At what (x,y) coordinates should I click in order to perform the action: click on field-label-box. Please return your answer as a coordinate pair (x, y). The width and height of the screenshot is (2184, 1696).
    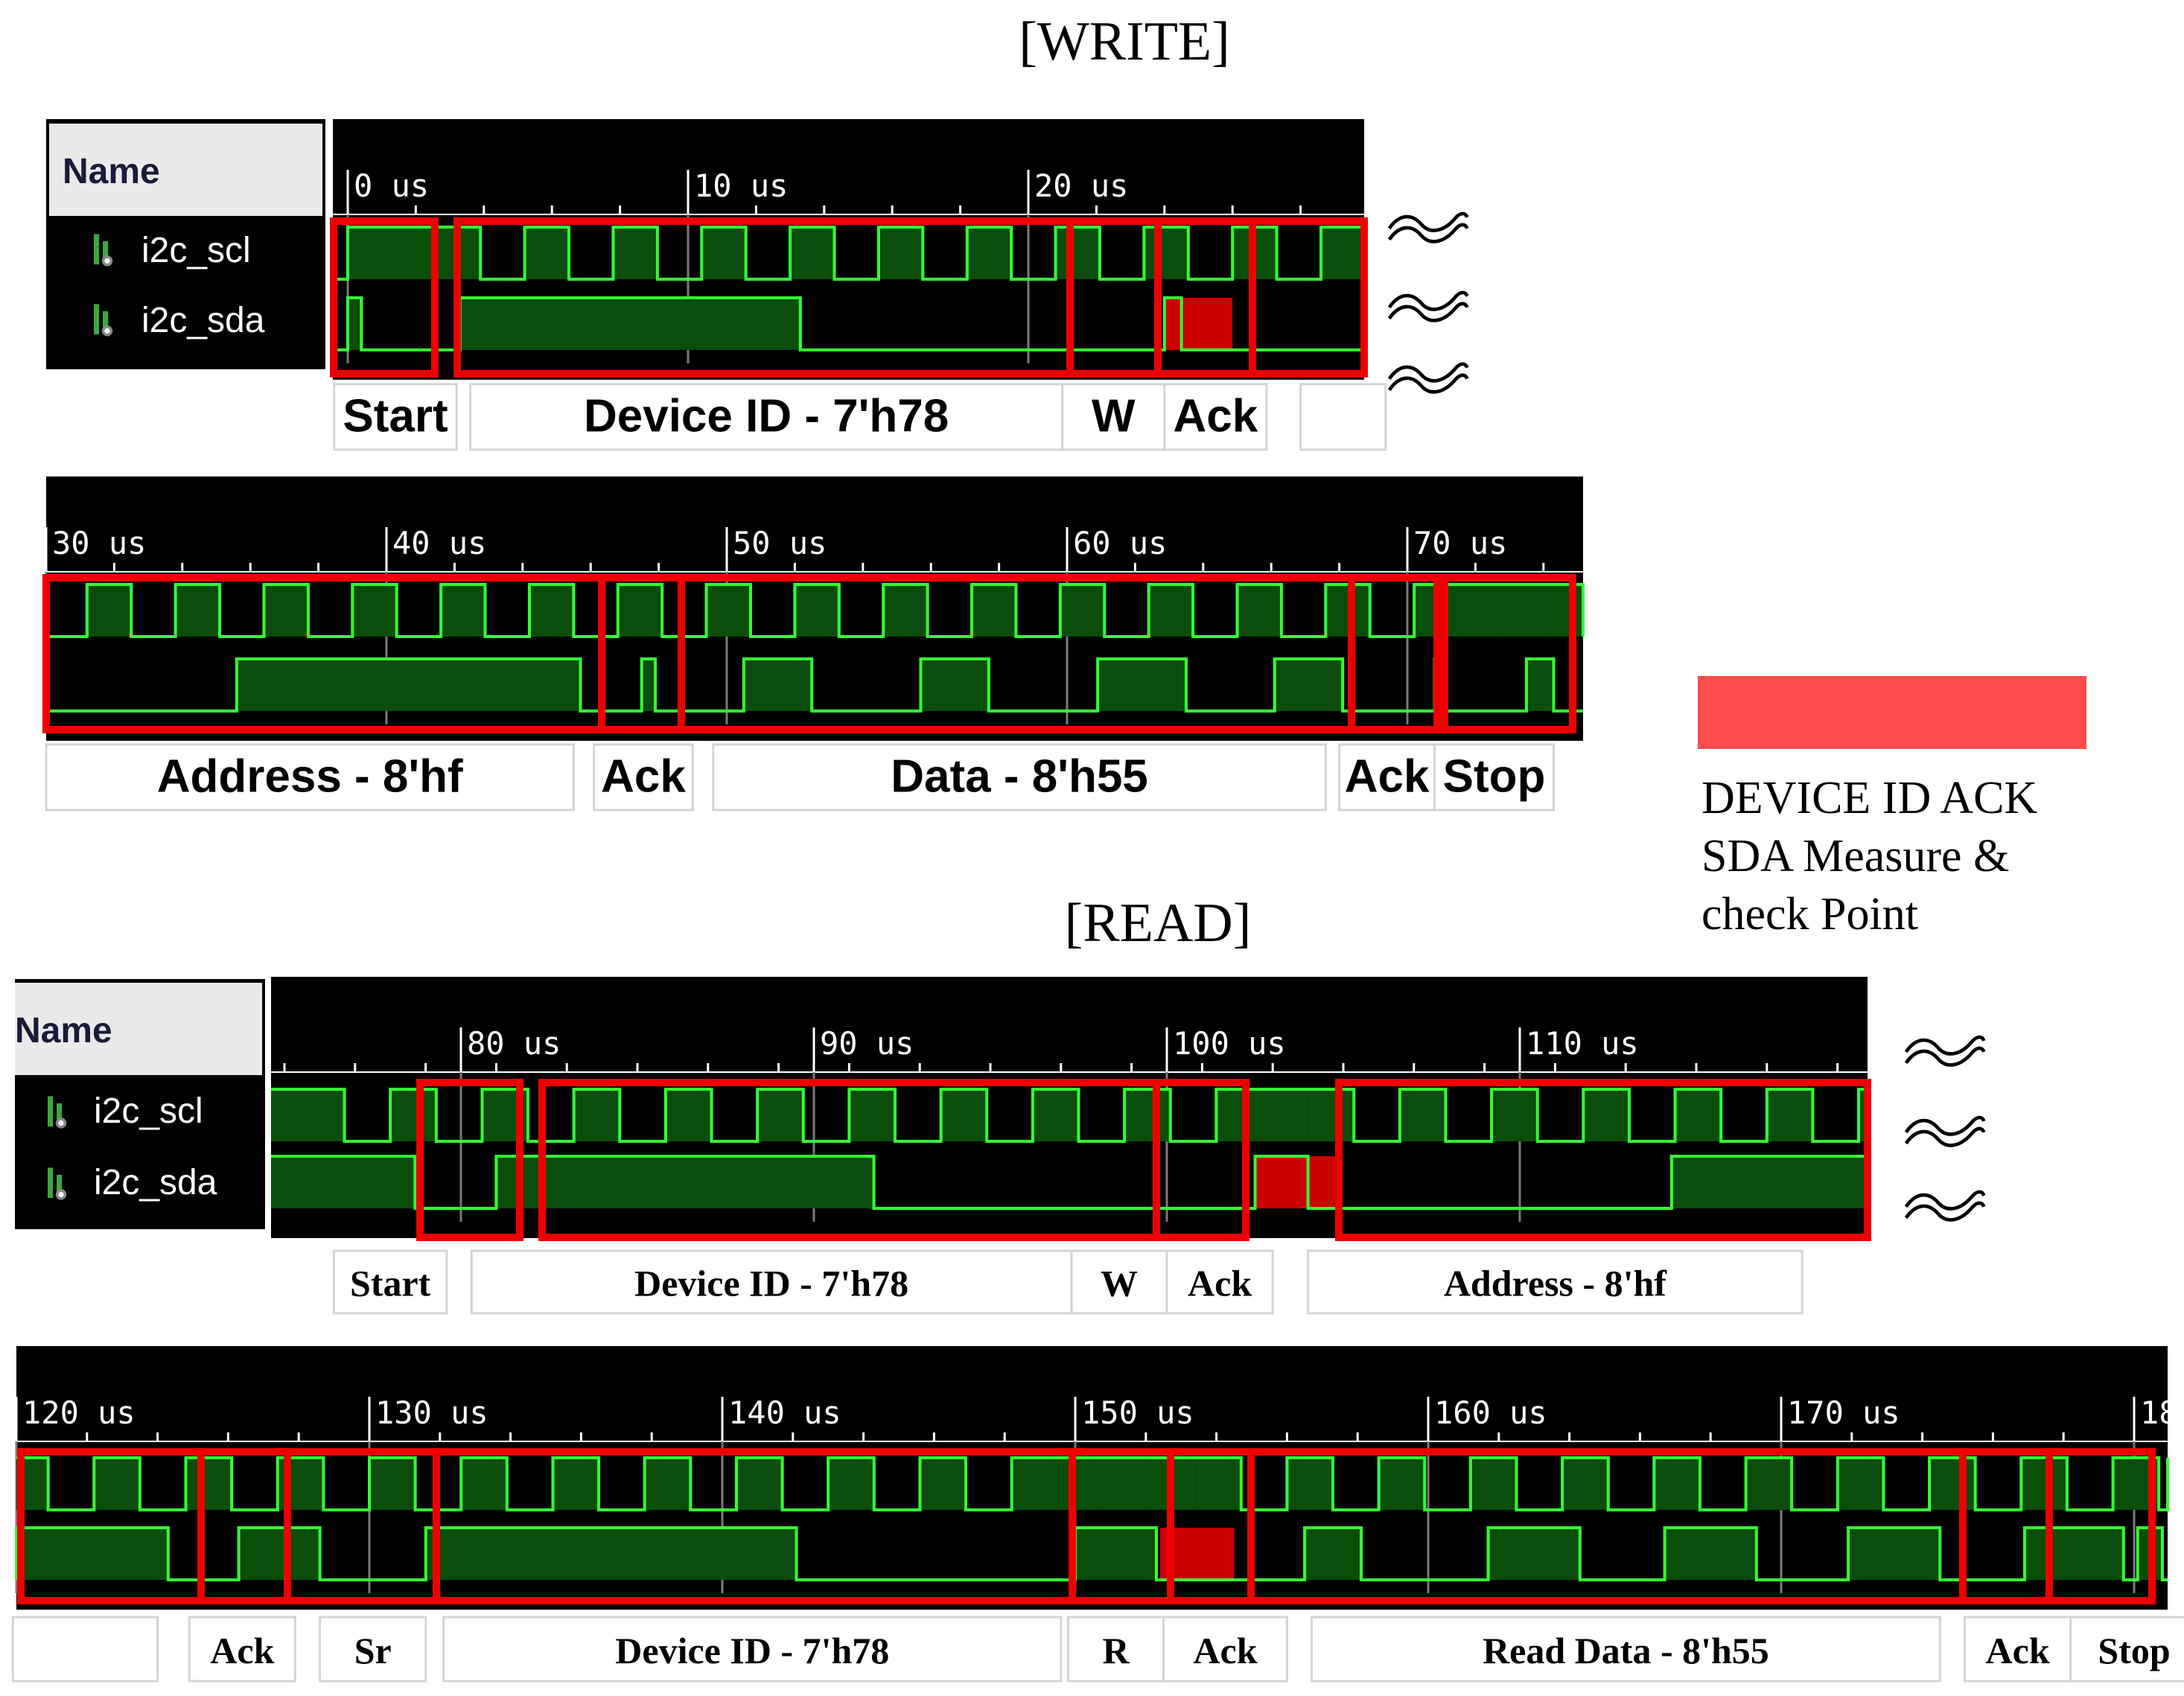
    Looking at the image, I should click on (1343, 417).